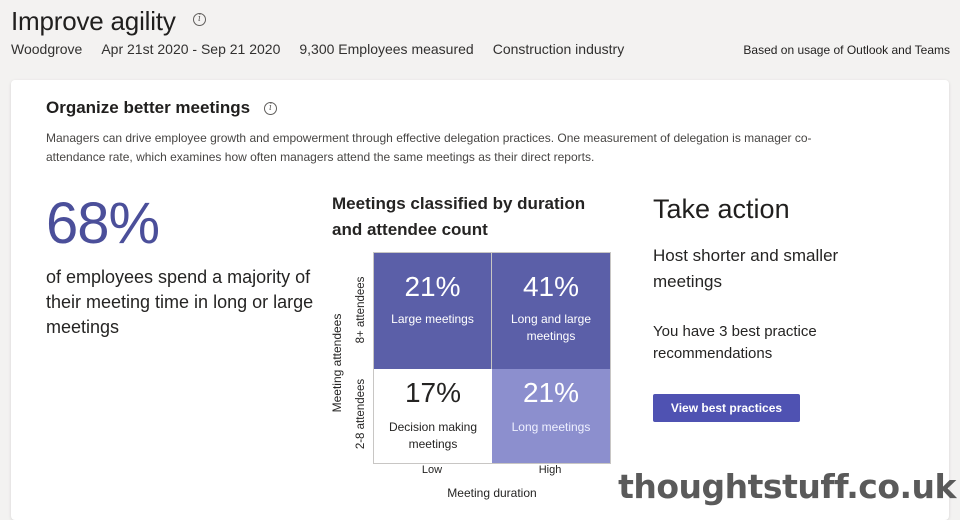  I want to click on take-action-title: Take action, so click(721, 209).